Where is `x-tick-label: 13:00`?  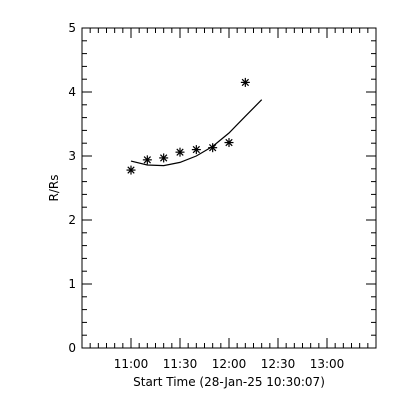 x-tick-label: 13:00 is located at coordinates (327, 364).